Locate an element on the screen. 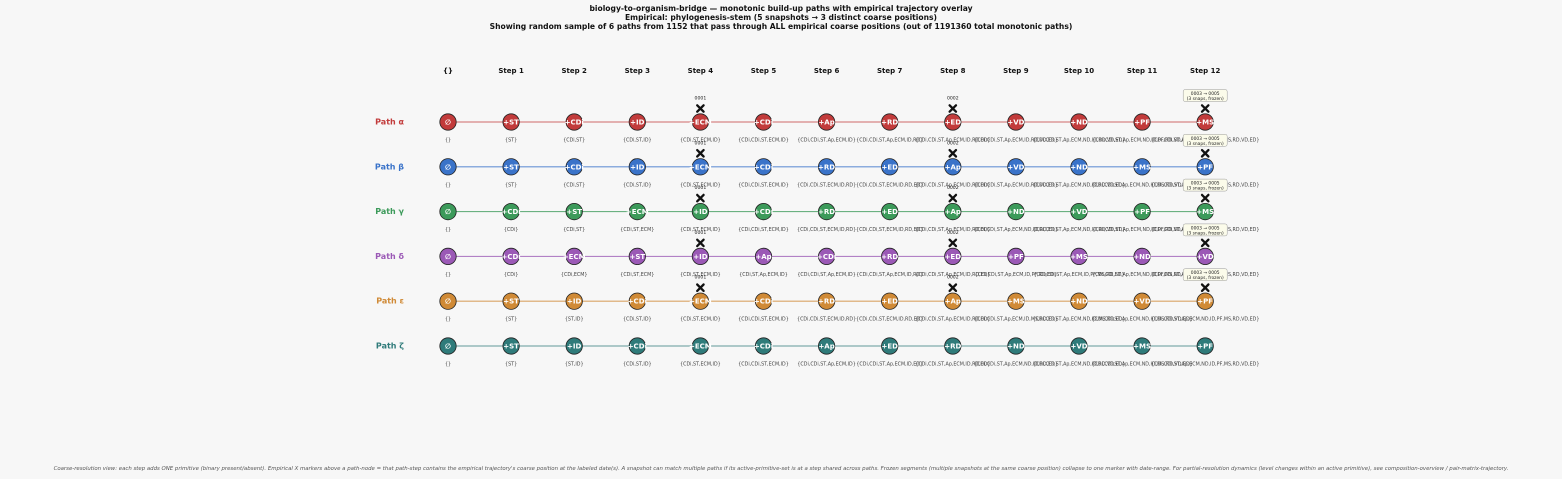  primitive-set-label: {CDi,CDi,ST,Ap,ECM,ND,ID,PF,MS,RD,VD,ED} is located at coordinates (1205, 320).